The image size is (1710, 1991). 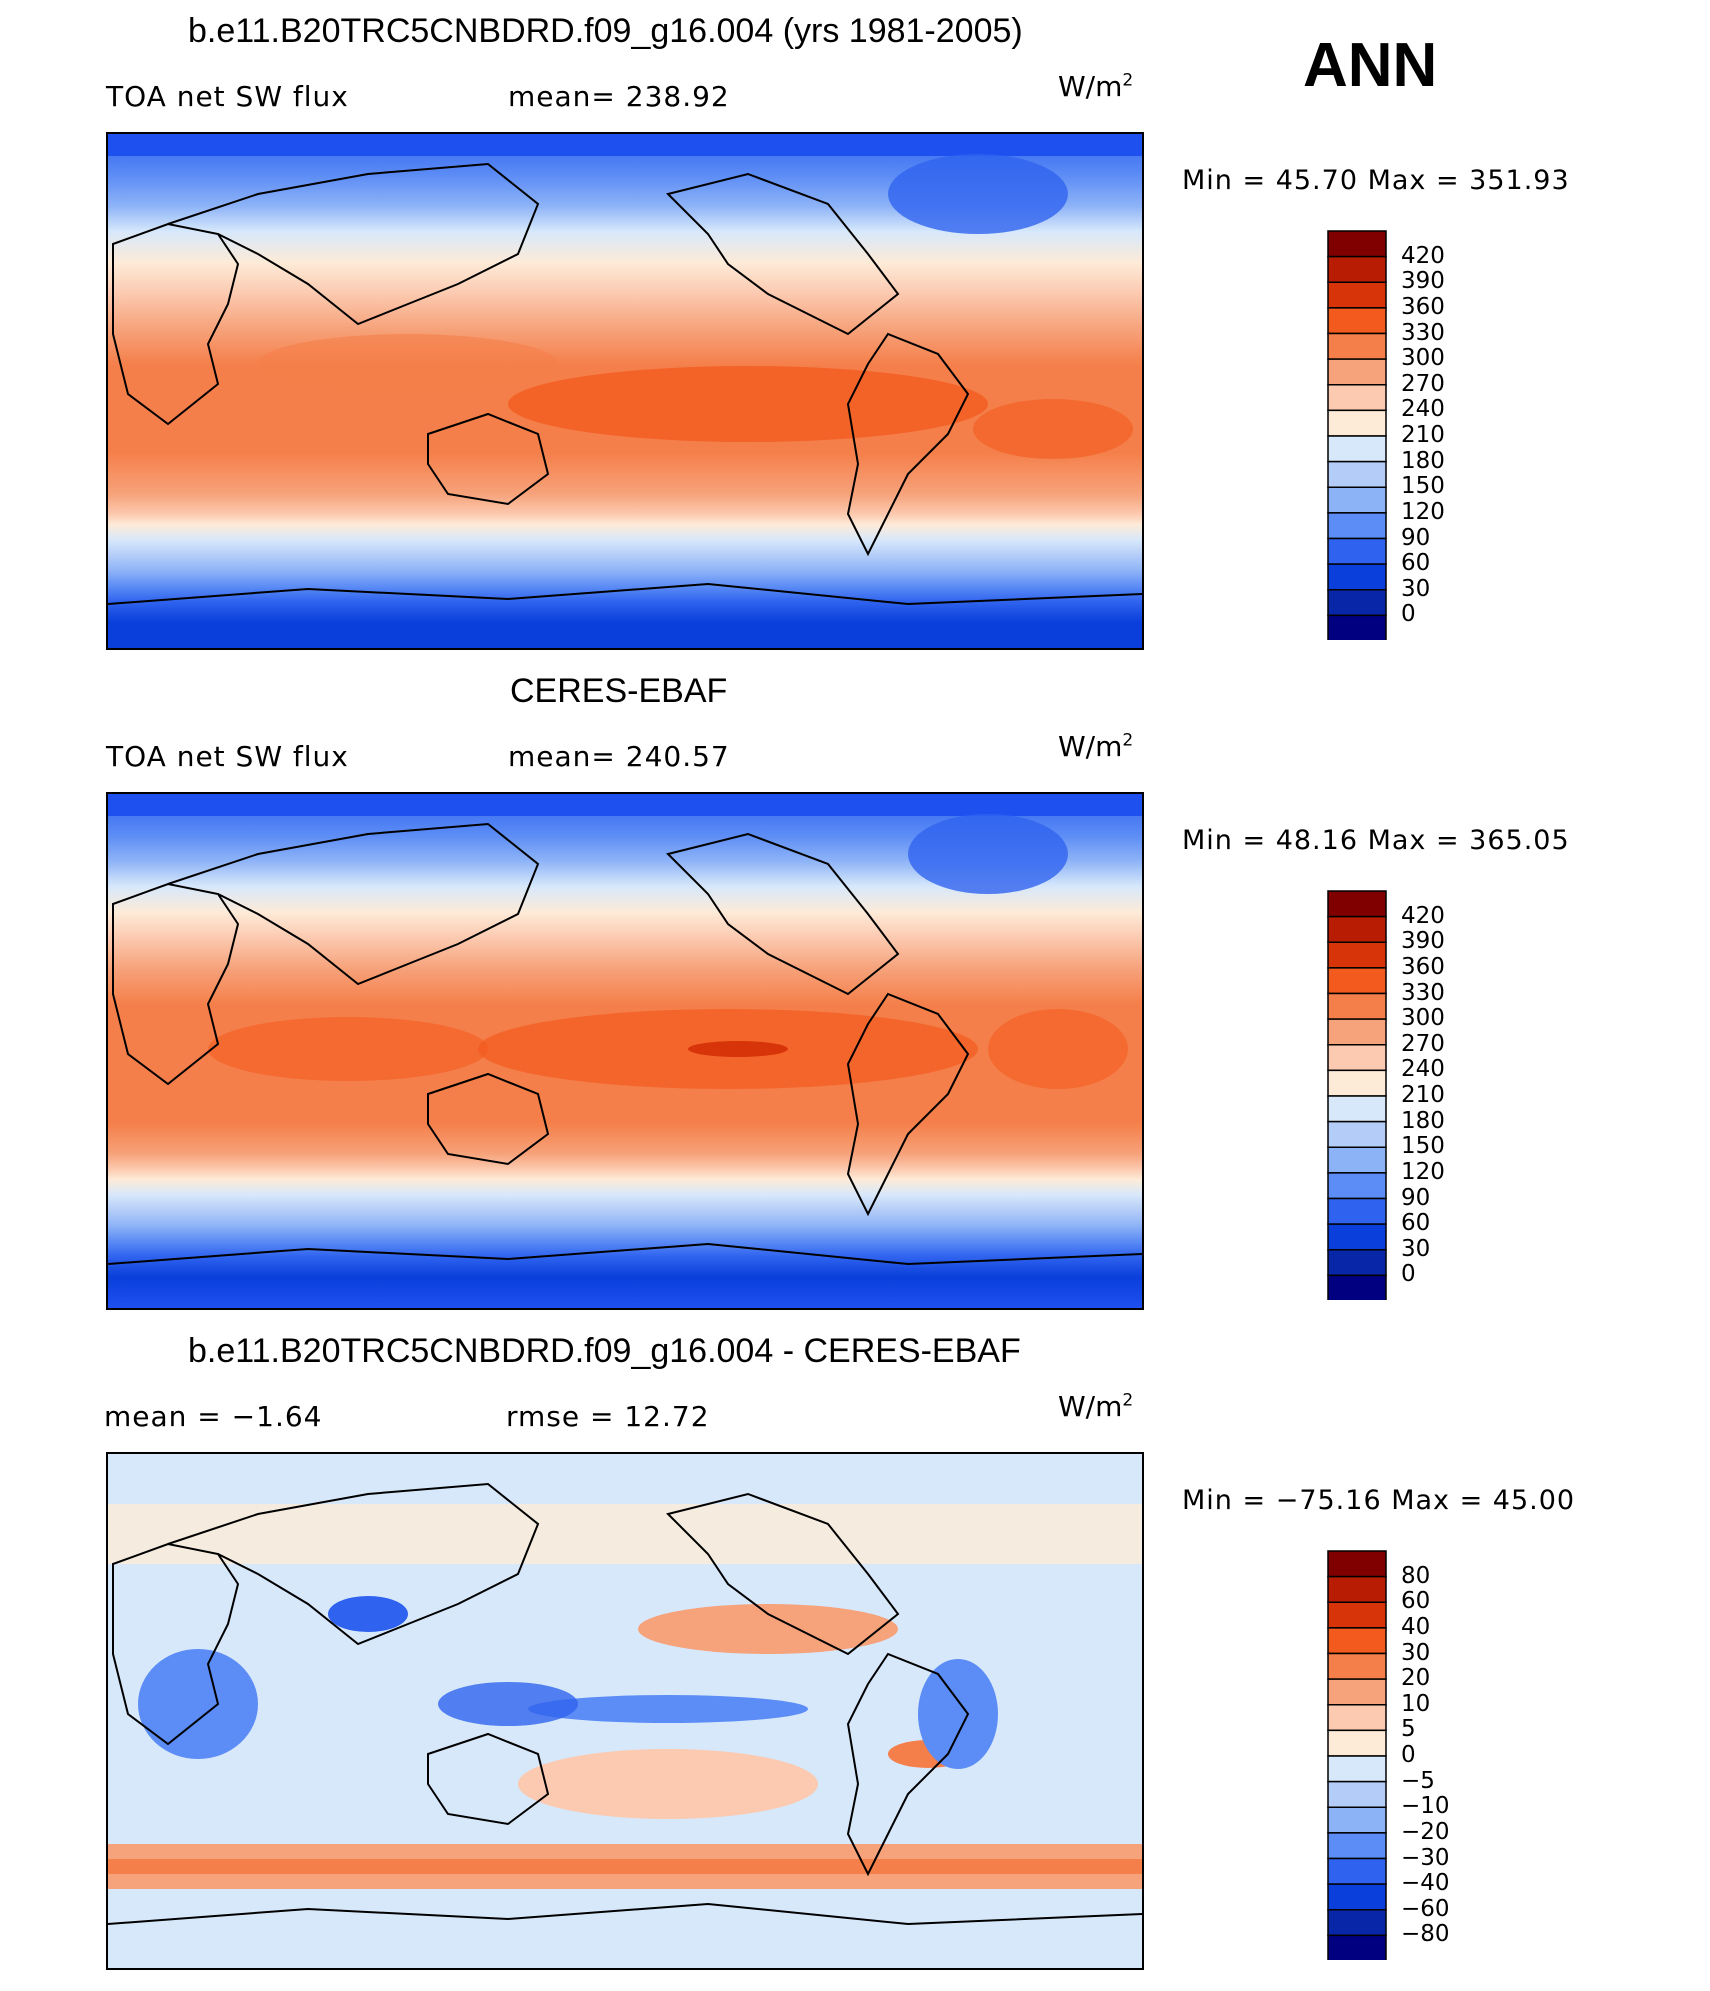 What do you see at coordinates (783, 914) in the screenshot?
I see `panel2-north-america-coast` at bounding box center [783, 914].